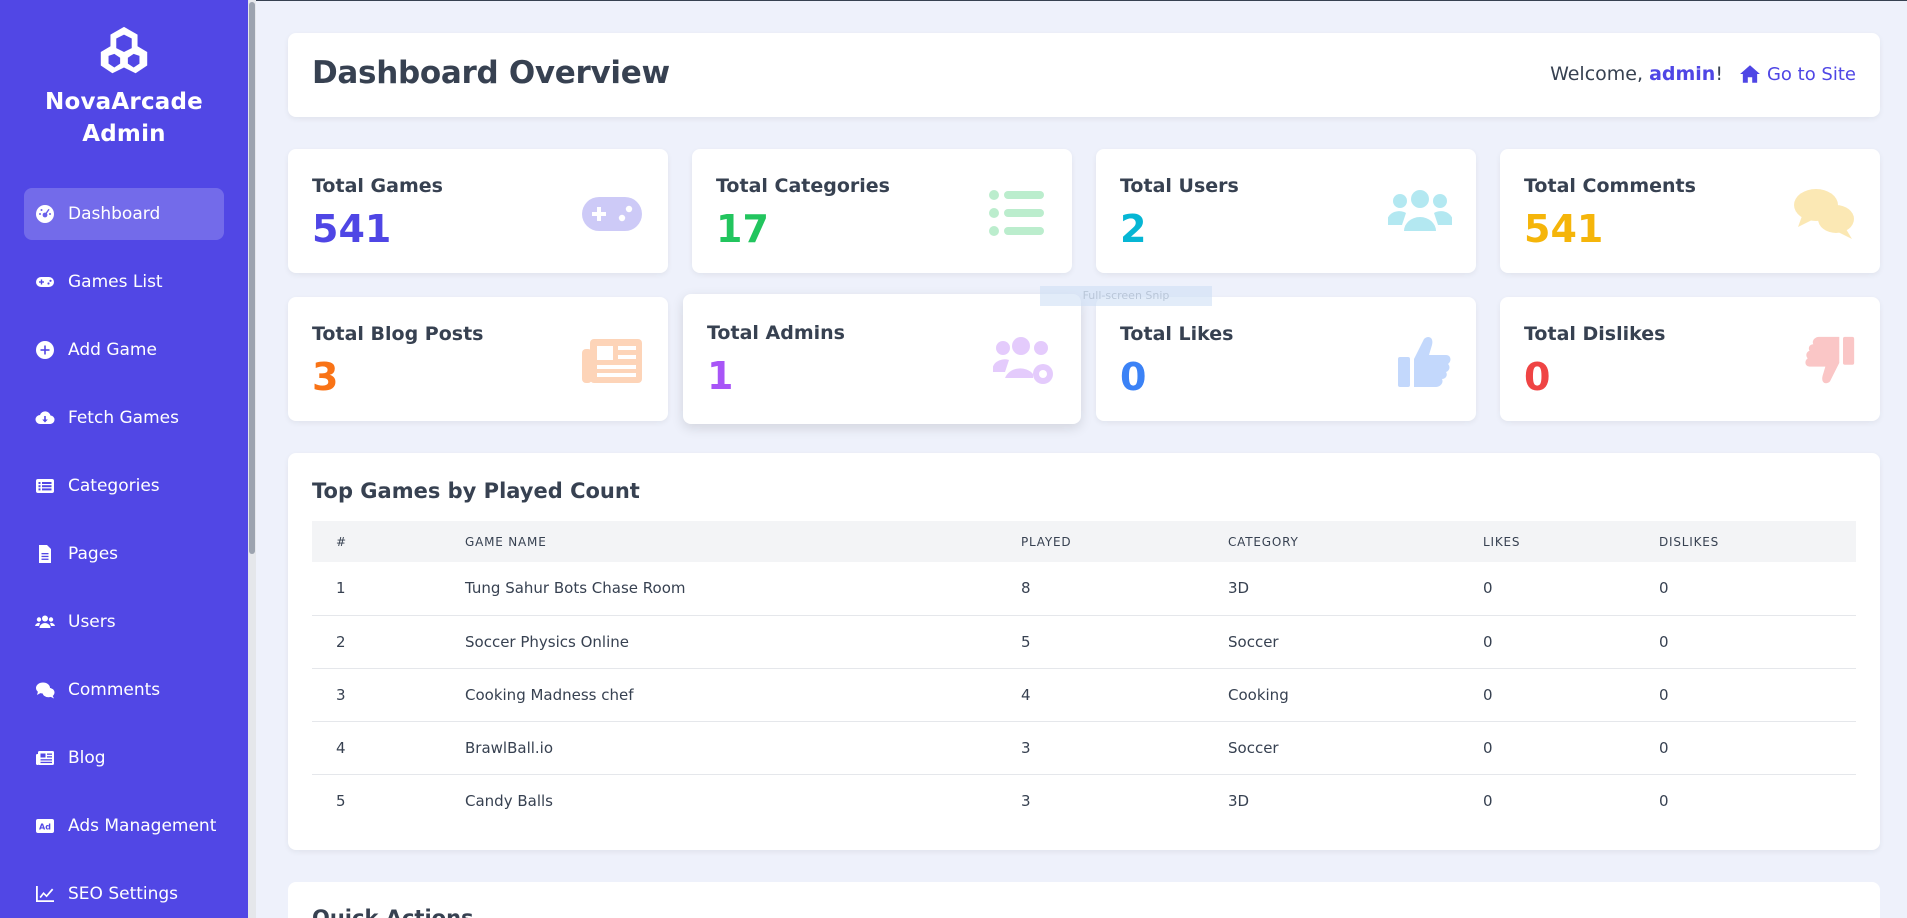 Image resolution: width=1907 pixels, height=918 pixels. I want to click on table-row: 5 Candy Balls 3 3D 0 0, so click(1084, 800).